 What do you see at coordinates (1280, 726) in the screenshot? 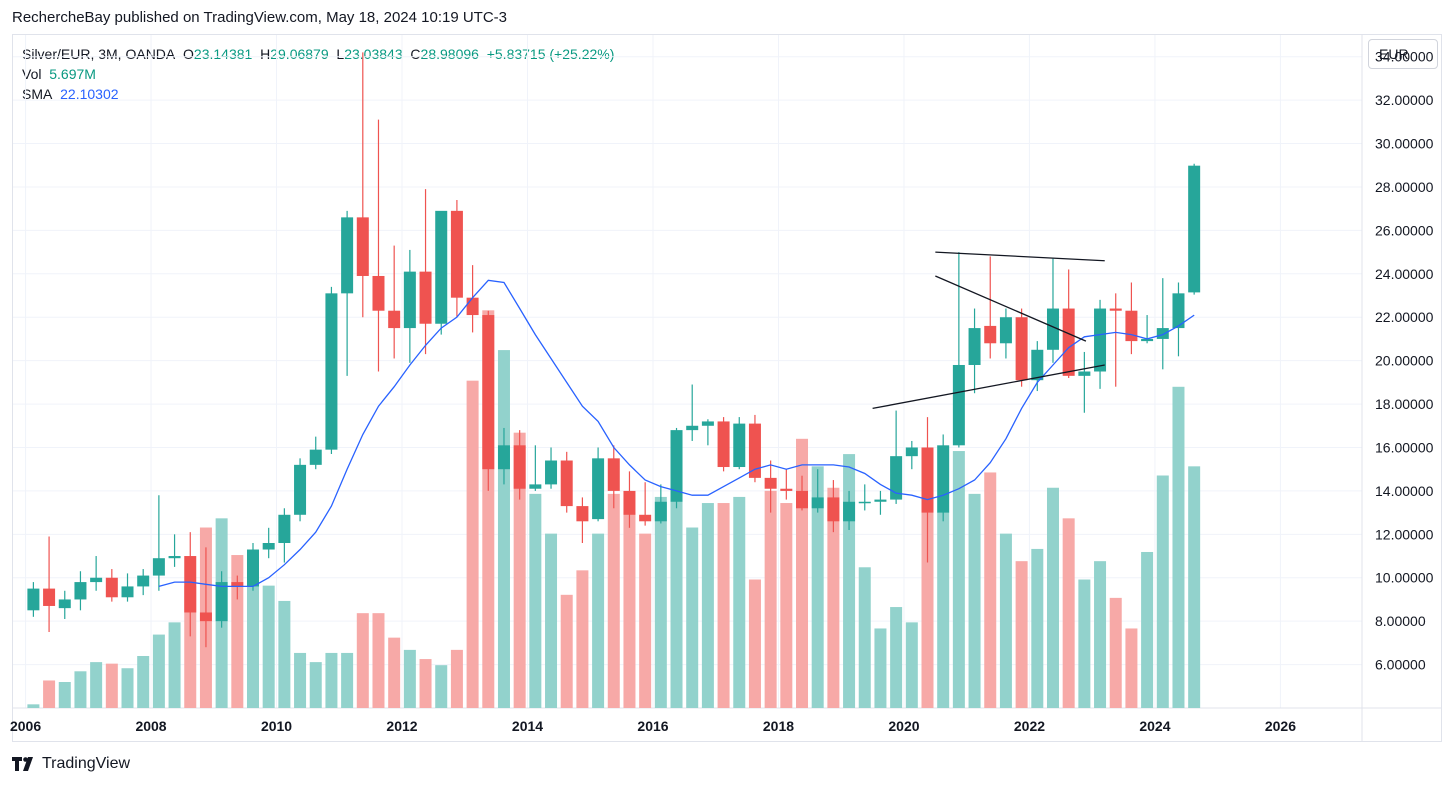
I see `x-tick-label: 2026` at bounding box center [1280, 726].